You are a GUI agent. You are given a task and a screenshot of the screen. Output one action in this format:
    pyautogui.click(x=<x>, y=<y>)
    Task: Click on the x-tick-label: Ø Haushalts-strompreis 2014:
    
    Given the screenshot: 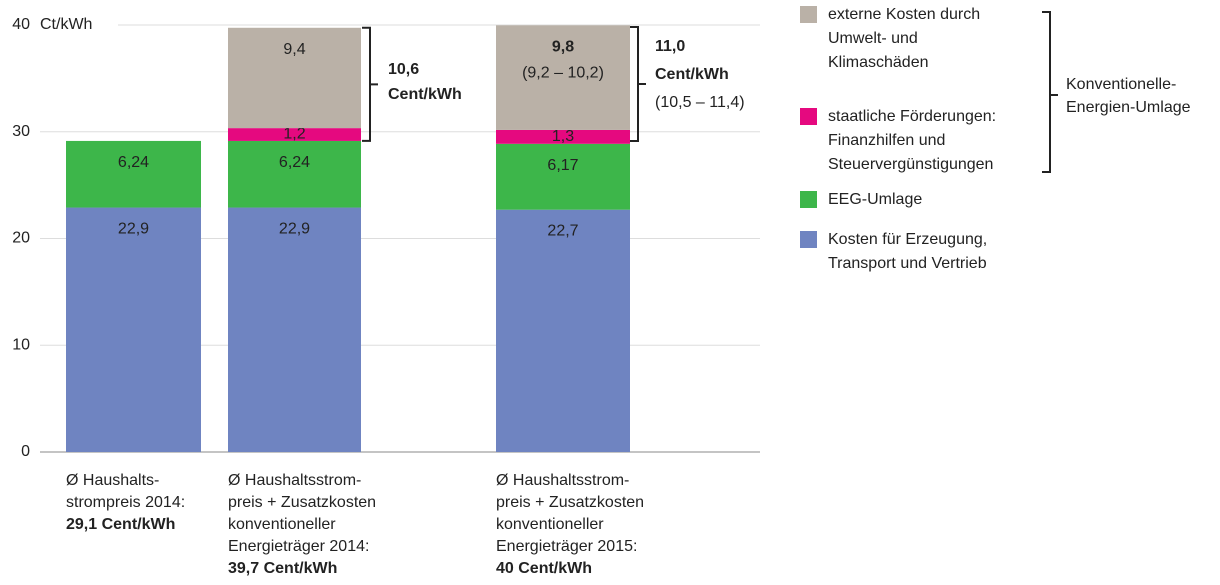 What is the action you would take?
    pyautogui.click(x=125, y=491)
    